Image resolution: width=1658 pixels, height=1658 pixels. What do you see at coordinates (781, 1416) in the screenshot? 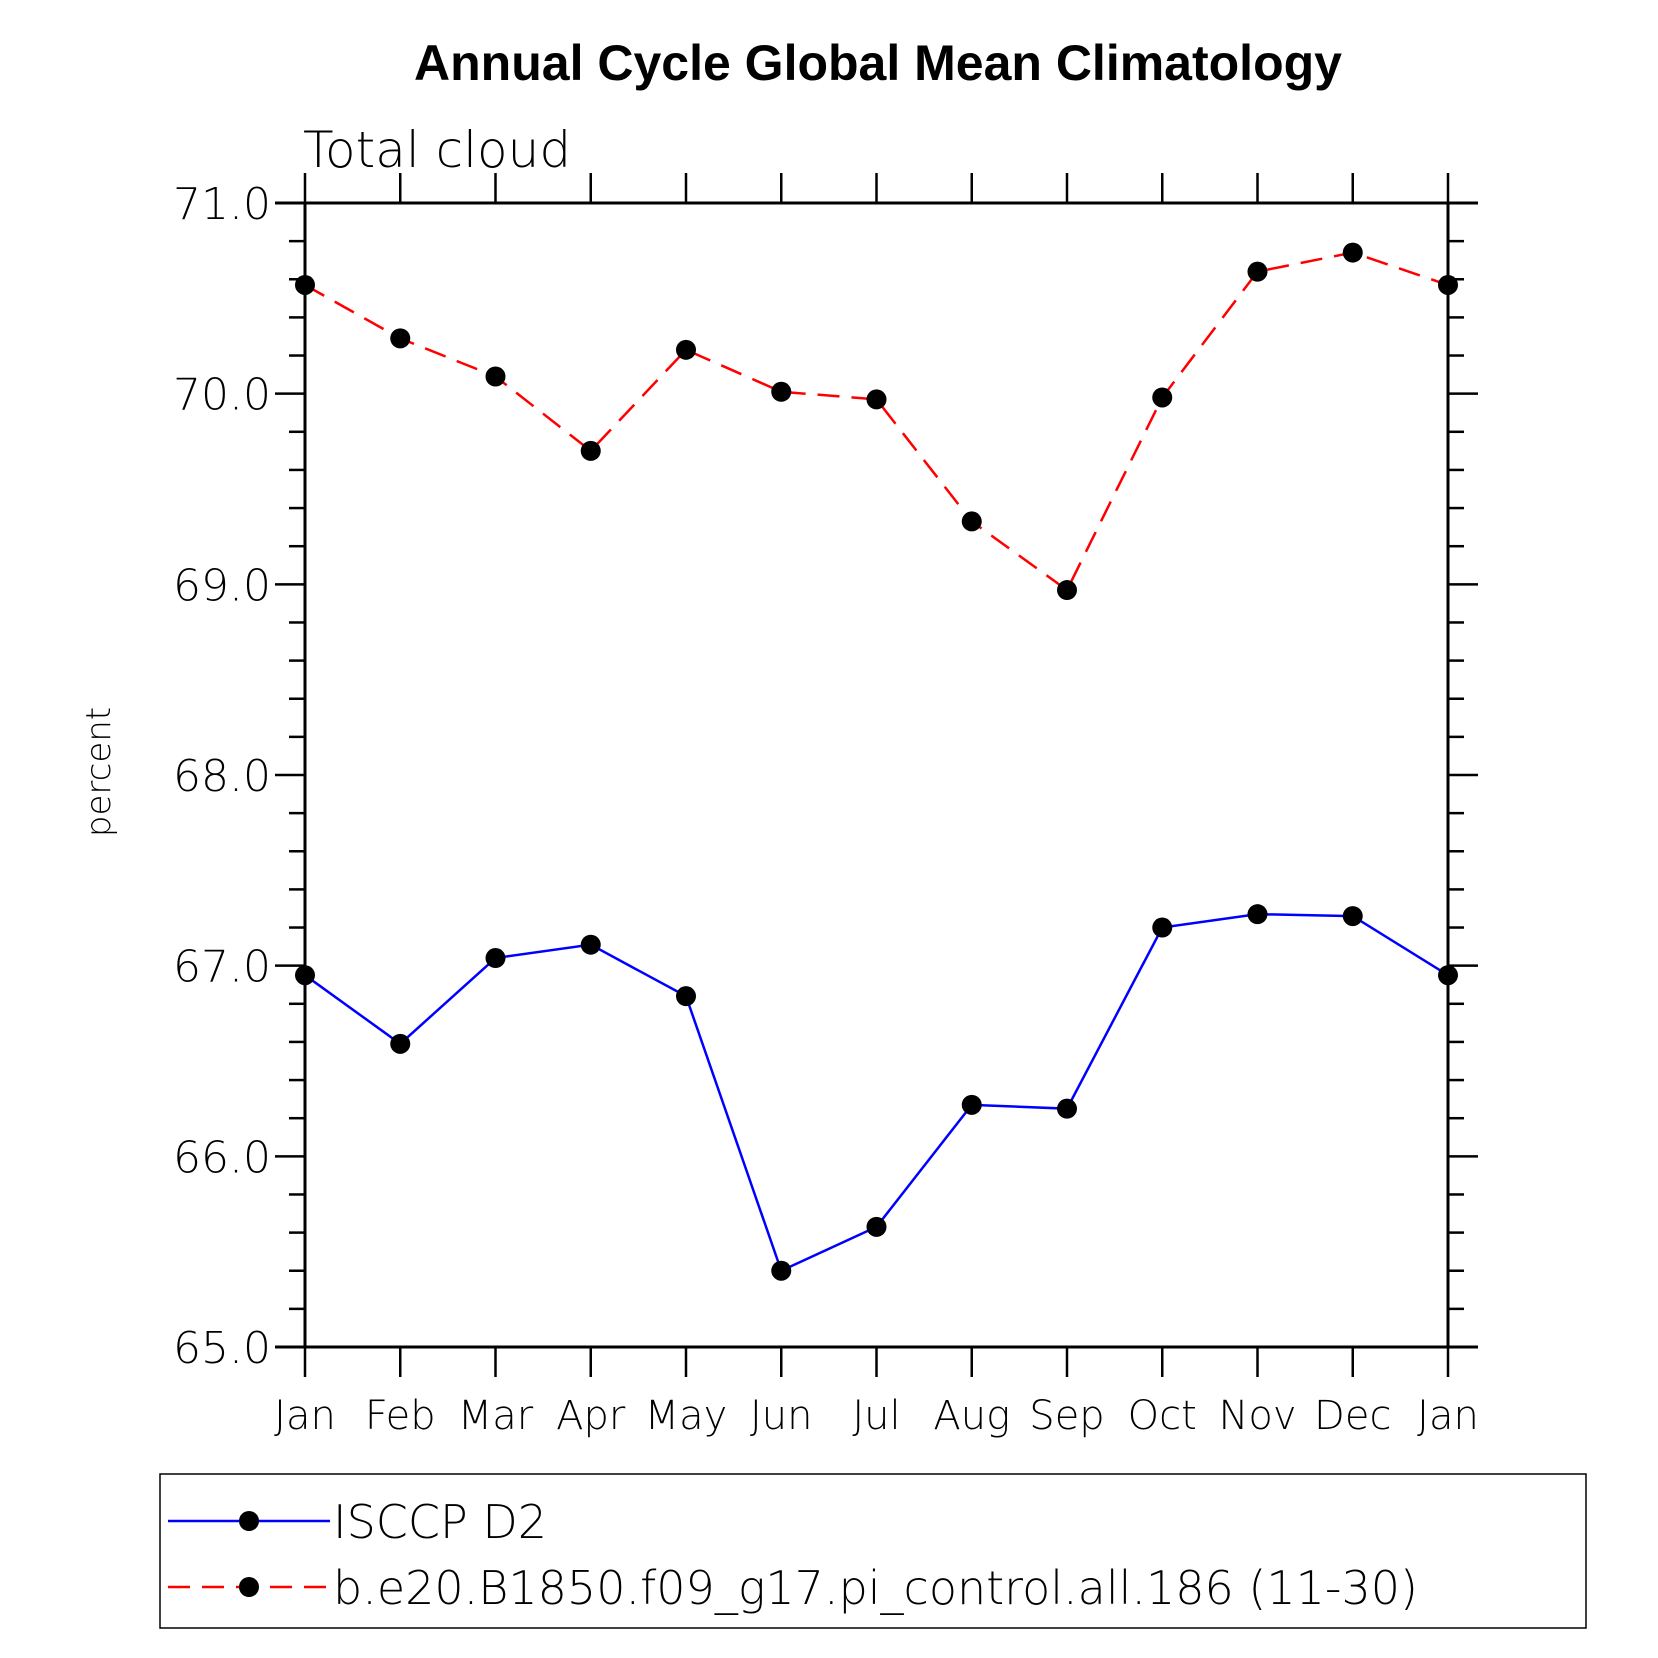
I see `x-tick-label: Jun` at bounding box center [781, 1416].